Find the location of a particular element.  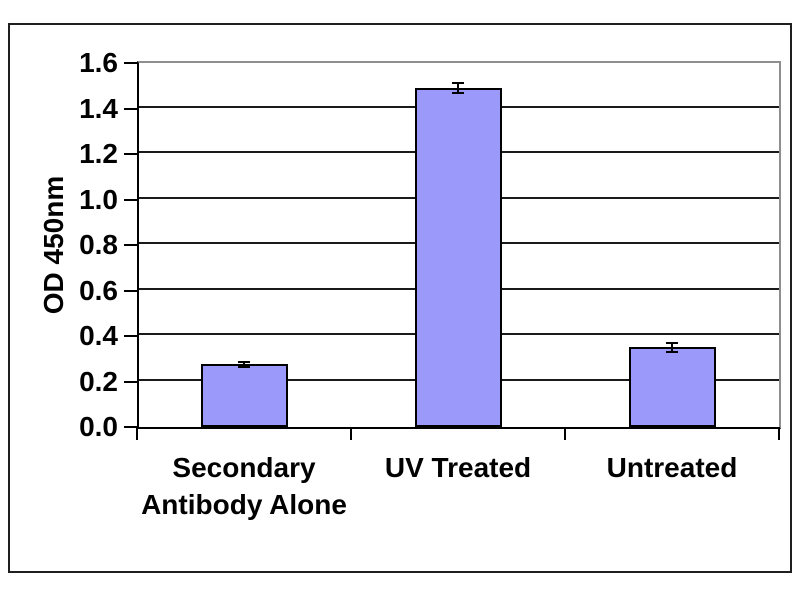

y-tick-label: 1.4 is located at coordinates (98, 108).